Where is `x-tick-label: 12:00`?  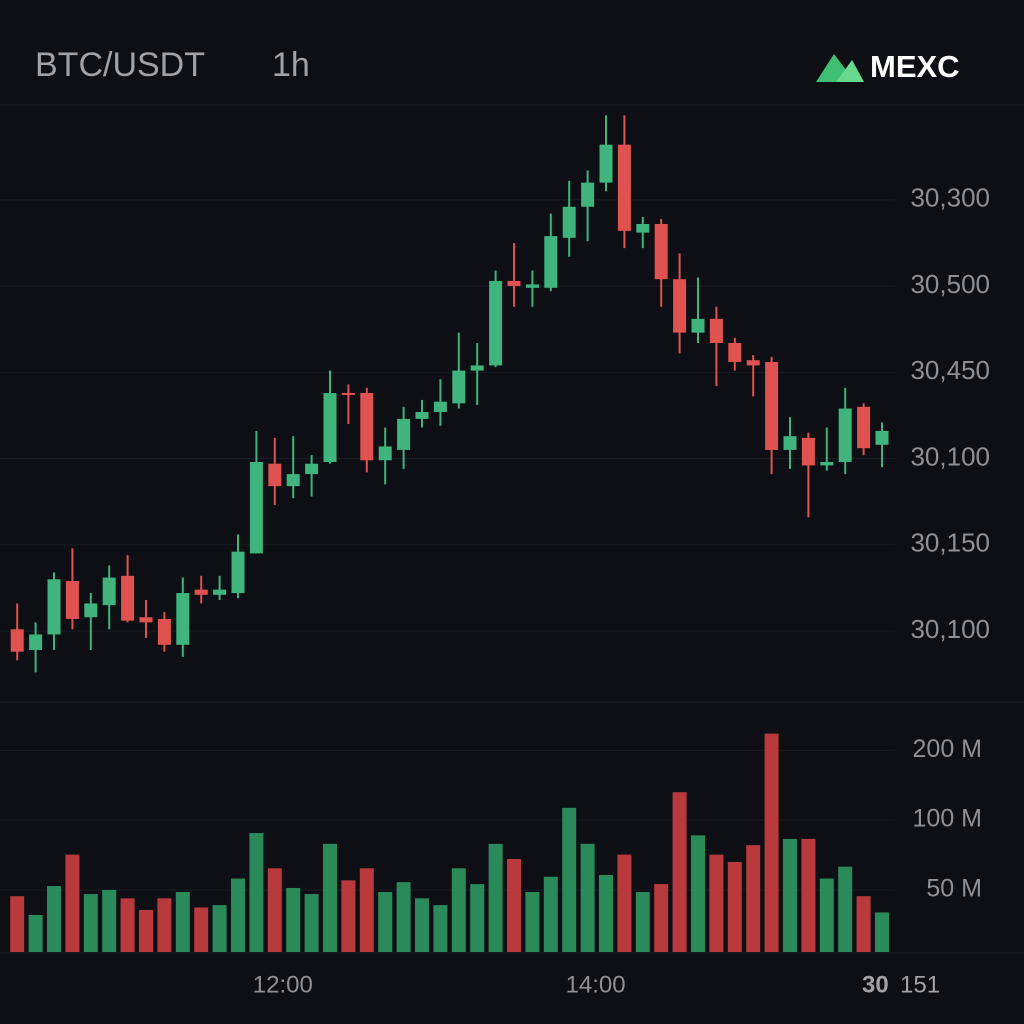
x-tick-label: 12:00 is located at coordinates (283, 984).